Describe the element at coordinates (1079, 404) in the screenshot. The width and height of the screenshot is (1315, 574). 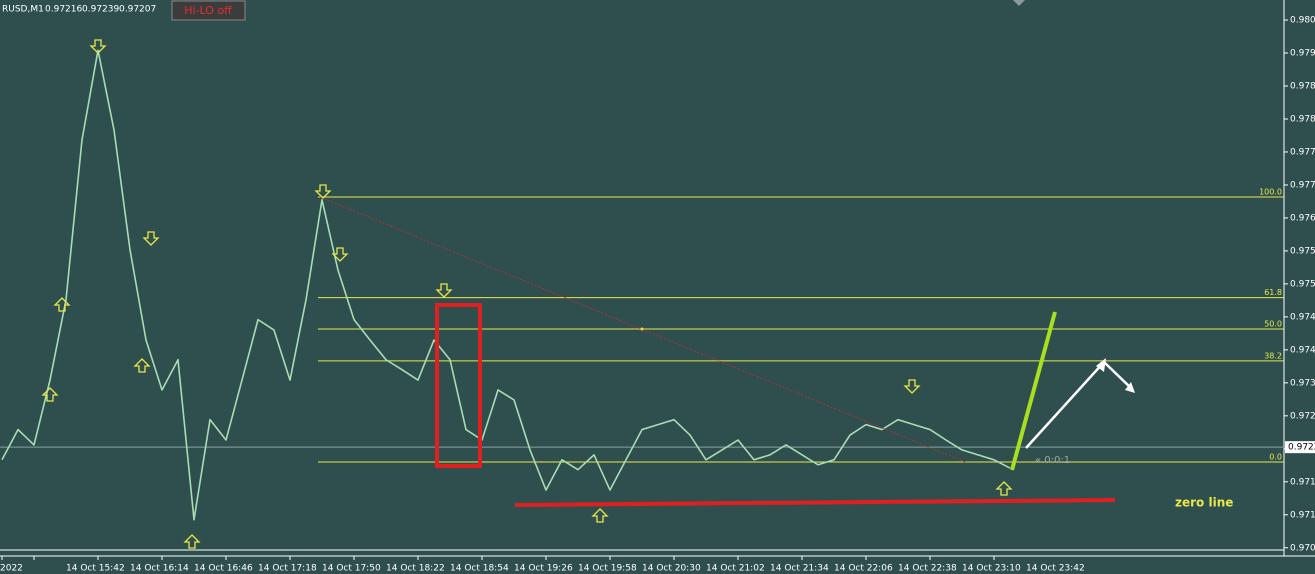
I see `projection-arrow` at that location.